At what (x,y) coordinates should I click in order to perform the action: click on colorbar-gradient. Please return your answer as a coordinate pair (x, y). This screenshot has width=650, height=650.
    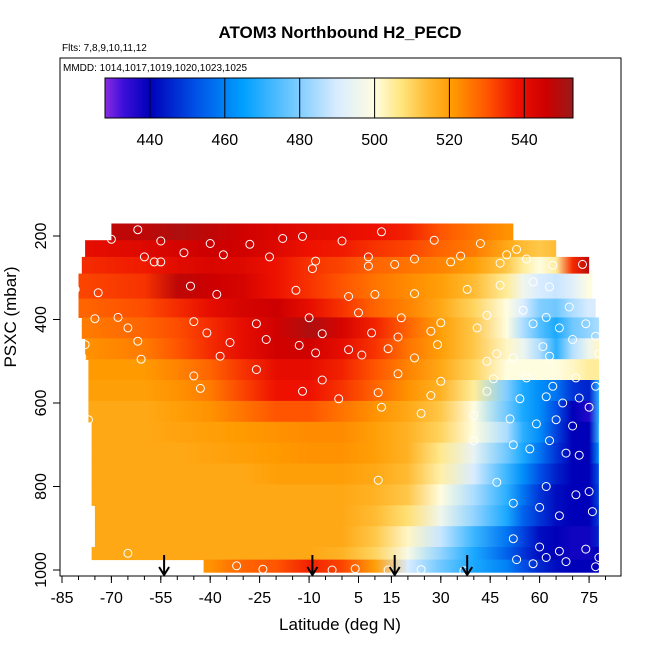
    Looking at the image, I should click on (339, 98).